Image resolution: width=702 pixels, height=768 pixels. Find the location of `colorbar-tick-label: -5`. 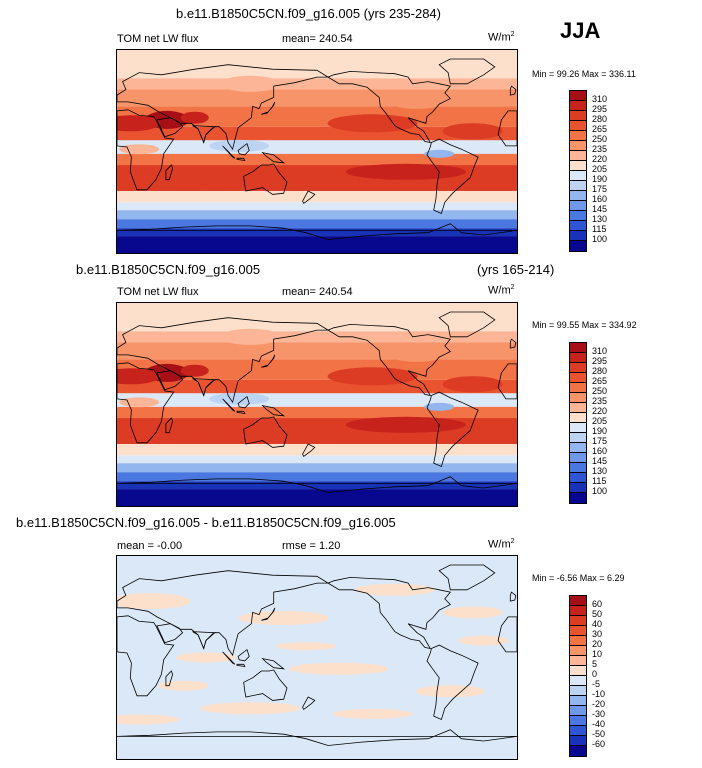

colorbar-tick-label: -5 is located at coordinates (596, 684).